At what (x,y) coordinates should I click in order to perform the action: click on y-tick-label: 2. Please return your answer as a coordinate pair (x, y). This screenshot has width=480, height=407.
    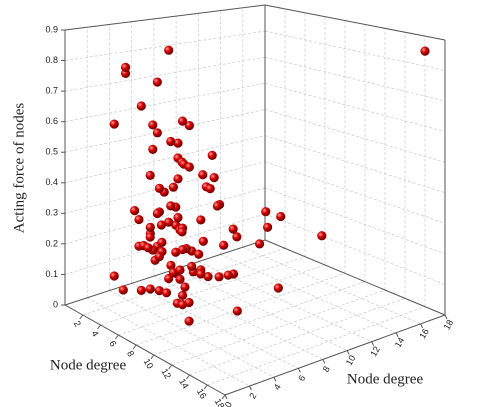
    Looking at the image, I should click on (252, 395).